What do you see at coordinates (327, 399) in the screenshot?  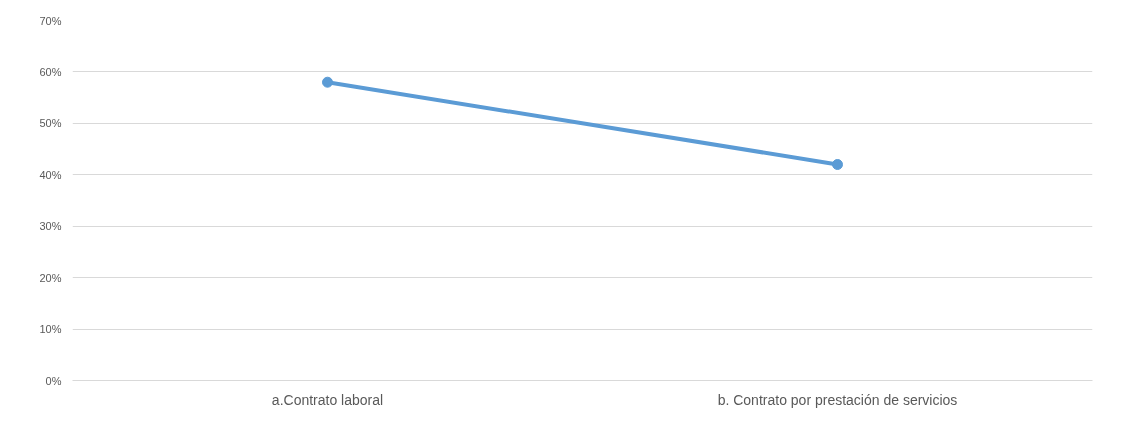 I see `x-tick-label: a.Contrato laboral` at bounding box center [327, 399].